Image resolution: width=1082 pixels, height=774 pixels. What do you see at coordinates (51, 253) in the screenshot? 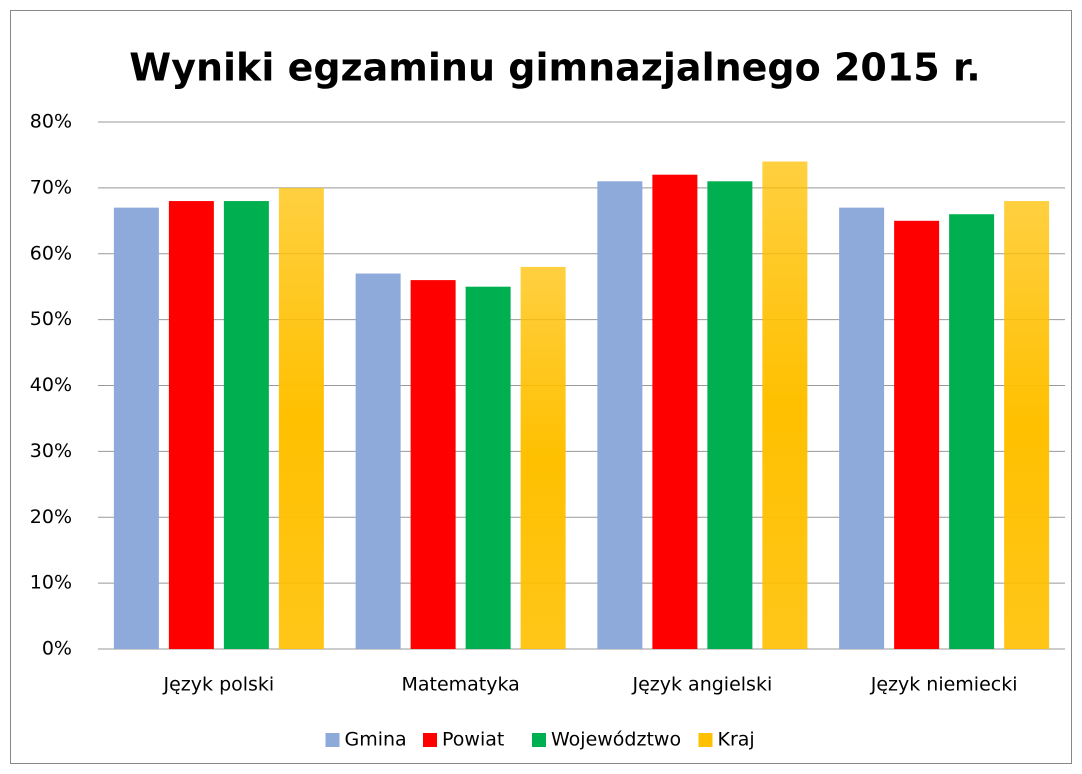
I see `y-tick-label: 60%` at bounding box center [51, 253].